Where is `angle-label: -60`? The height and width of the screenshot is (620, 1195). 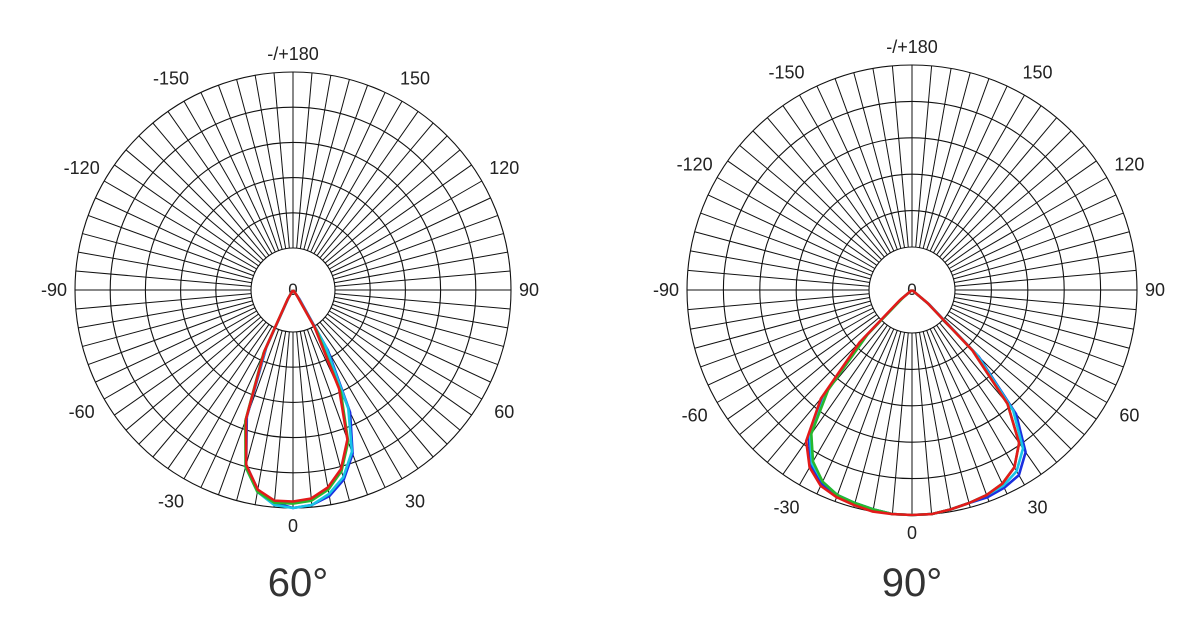 angle-label: -60 is located at coordinates (82, 412).